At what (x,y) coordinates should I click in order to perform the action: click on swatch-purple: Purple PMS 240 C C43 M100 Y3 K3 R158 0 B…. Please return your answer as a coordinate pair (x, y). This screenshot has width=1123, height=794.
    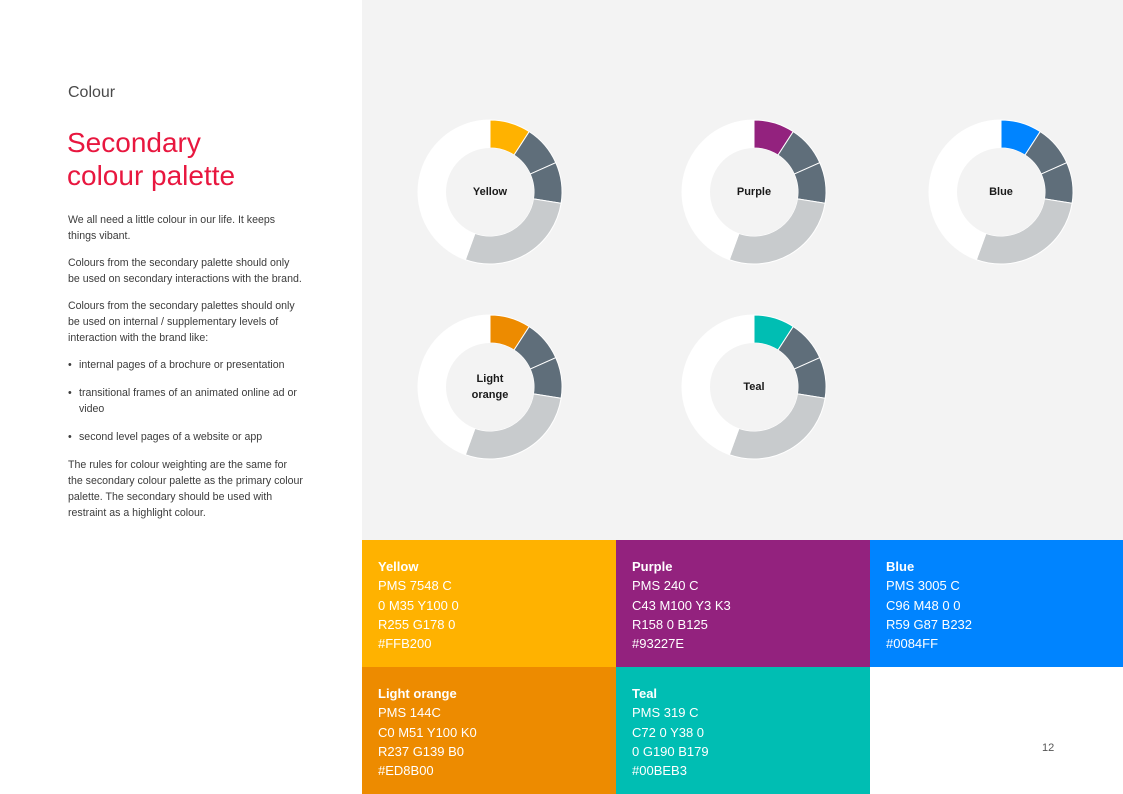
    Looking at the image, I should click on (743, 603).